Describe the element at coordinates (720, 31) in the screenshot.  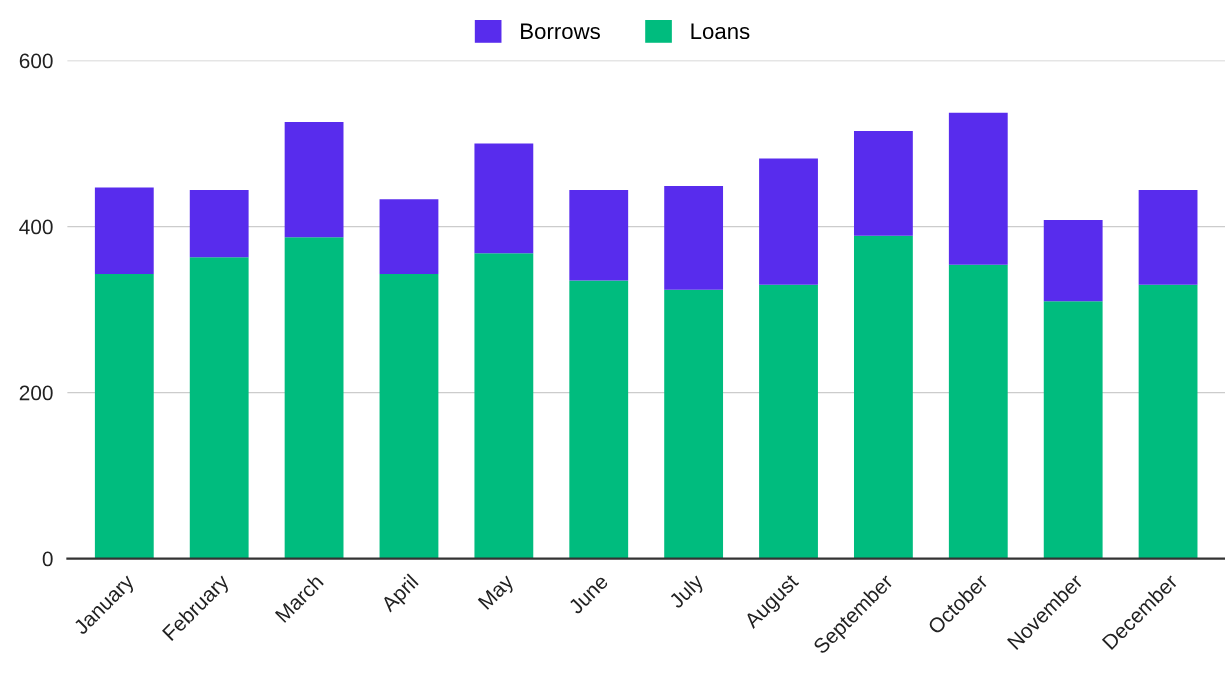
I see `legend-label: Loans` at that location.